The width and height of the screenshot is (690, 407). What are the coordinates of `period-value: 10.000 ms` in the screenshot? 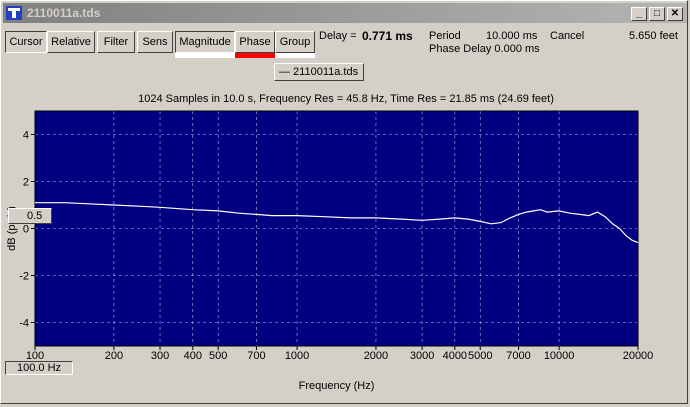 It's located at (512, 36).